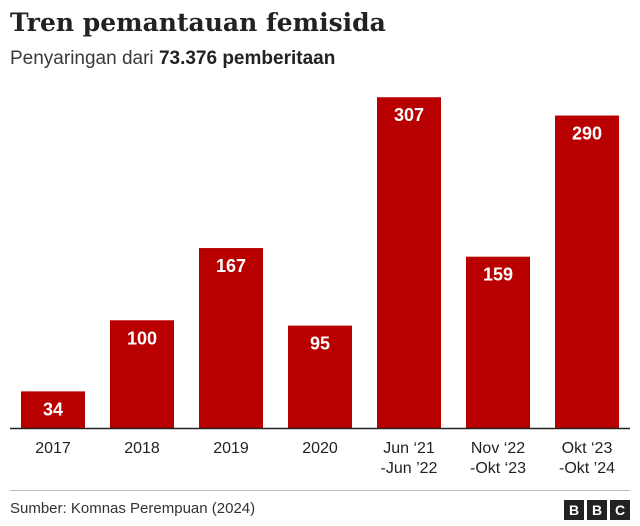 This screenshot has width=640, height=526. What do you see at coordinates (247, 58) in the screenshot?
I see `subtitle-count: 73.376 pemberitaan` at bounding box center [247, 58].